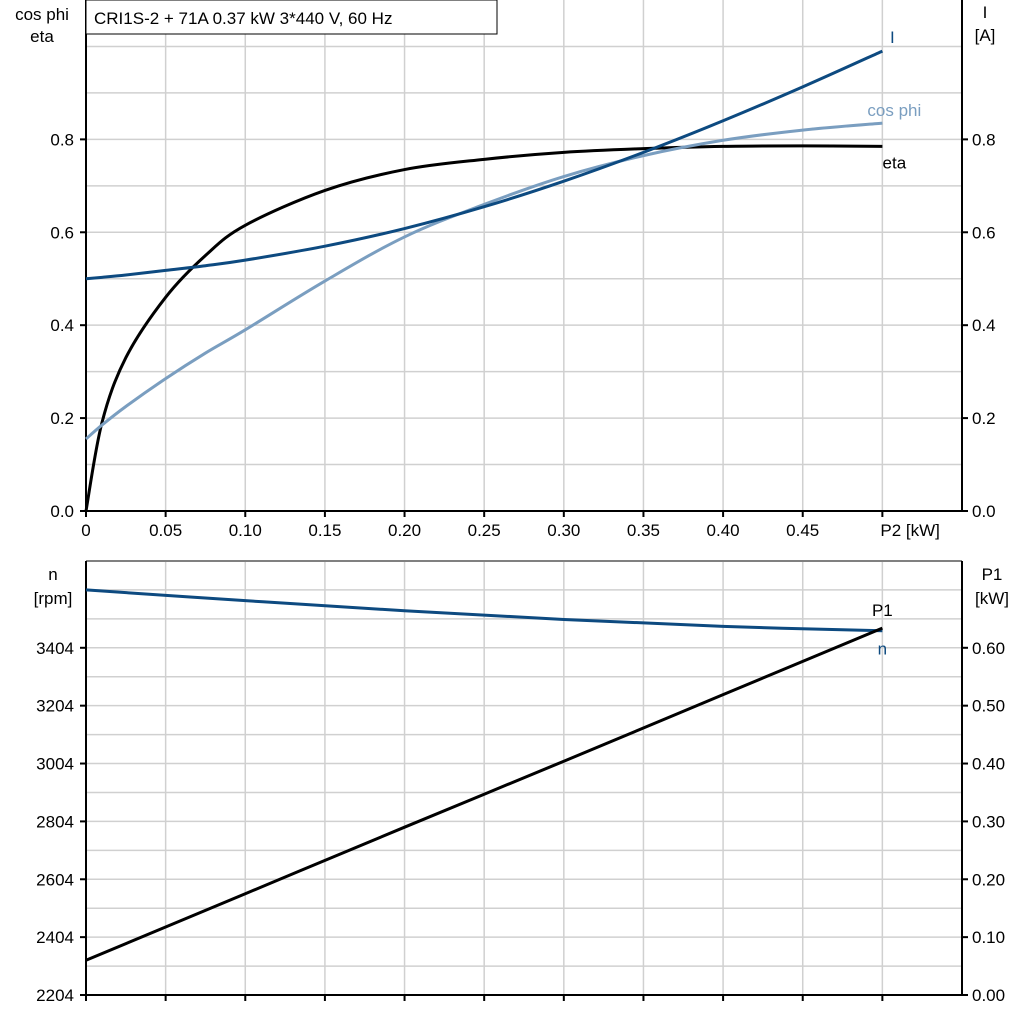 This screenshot has height=1024, width=1024. Describe the element at coordinates (85, 530) in the screenshot. I see `x-tick-label: 0` at that location.